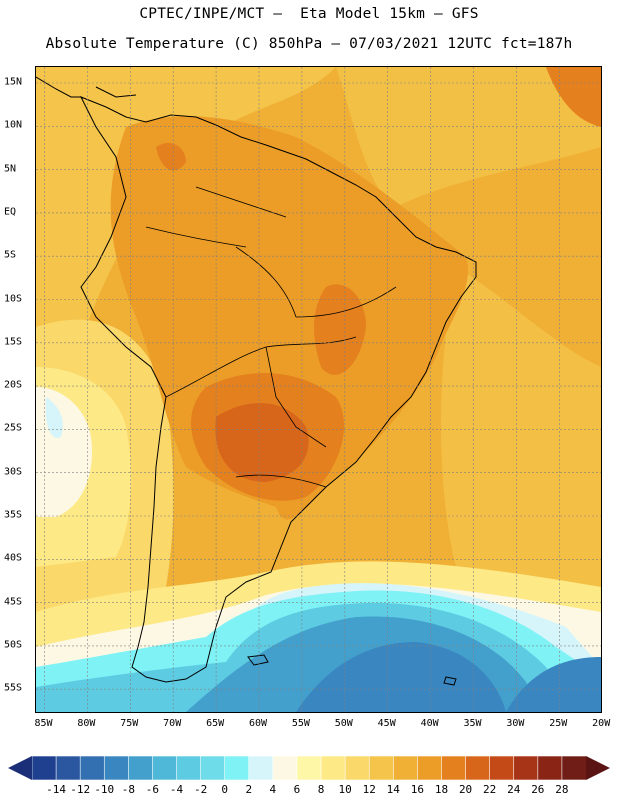  What do you see at coordinates (152, 789) in the screenshot?
I see `colorbar-label: -6` at bounding box center [152, 789].